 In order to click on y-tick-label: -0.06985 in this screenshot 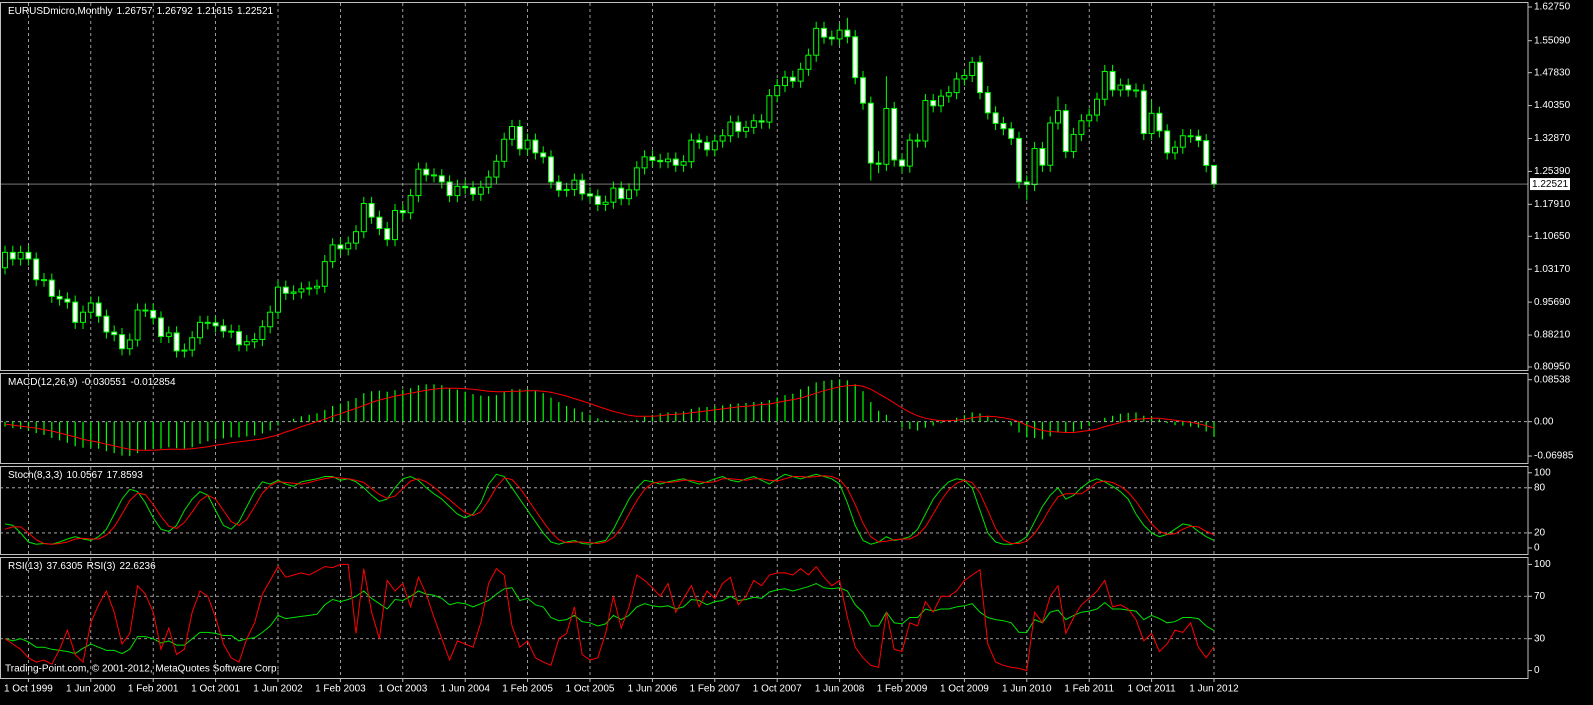, I will do `click(1554, 456)`.